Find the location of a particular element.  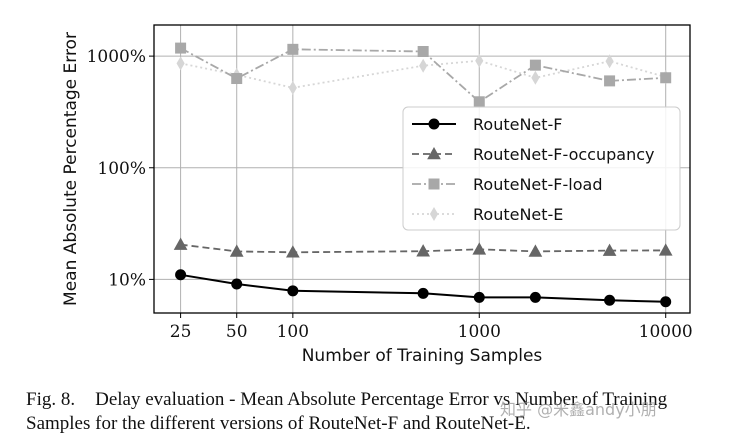

y-tick-label: 1000% is located at coordinates (116, 57).